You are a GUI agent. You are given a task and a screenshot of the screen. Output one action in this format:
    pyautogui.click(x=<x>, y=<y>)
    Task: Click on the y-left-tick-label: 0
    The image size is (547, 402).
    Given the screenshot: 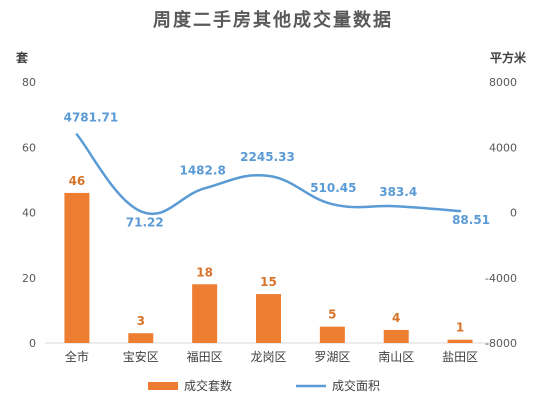 What is the action you would take?
    pyautogui.click(x=32, y=343)
    